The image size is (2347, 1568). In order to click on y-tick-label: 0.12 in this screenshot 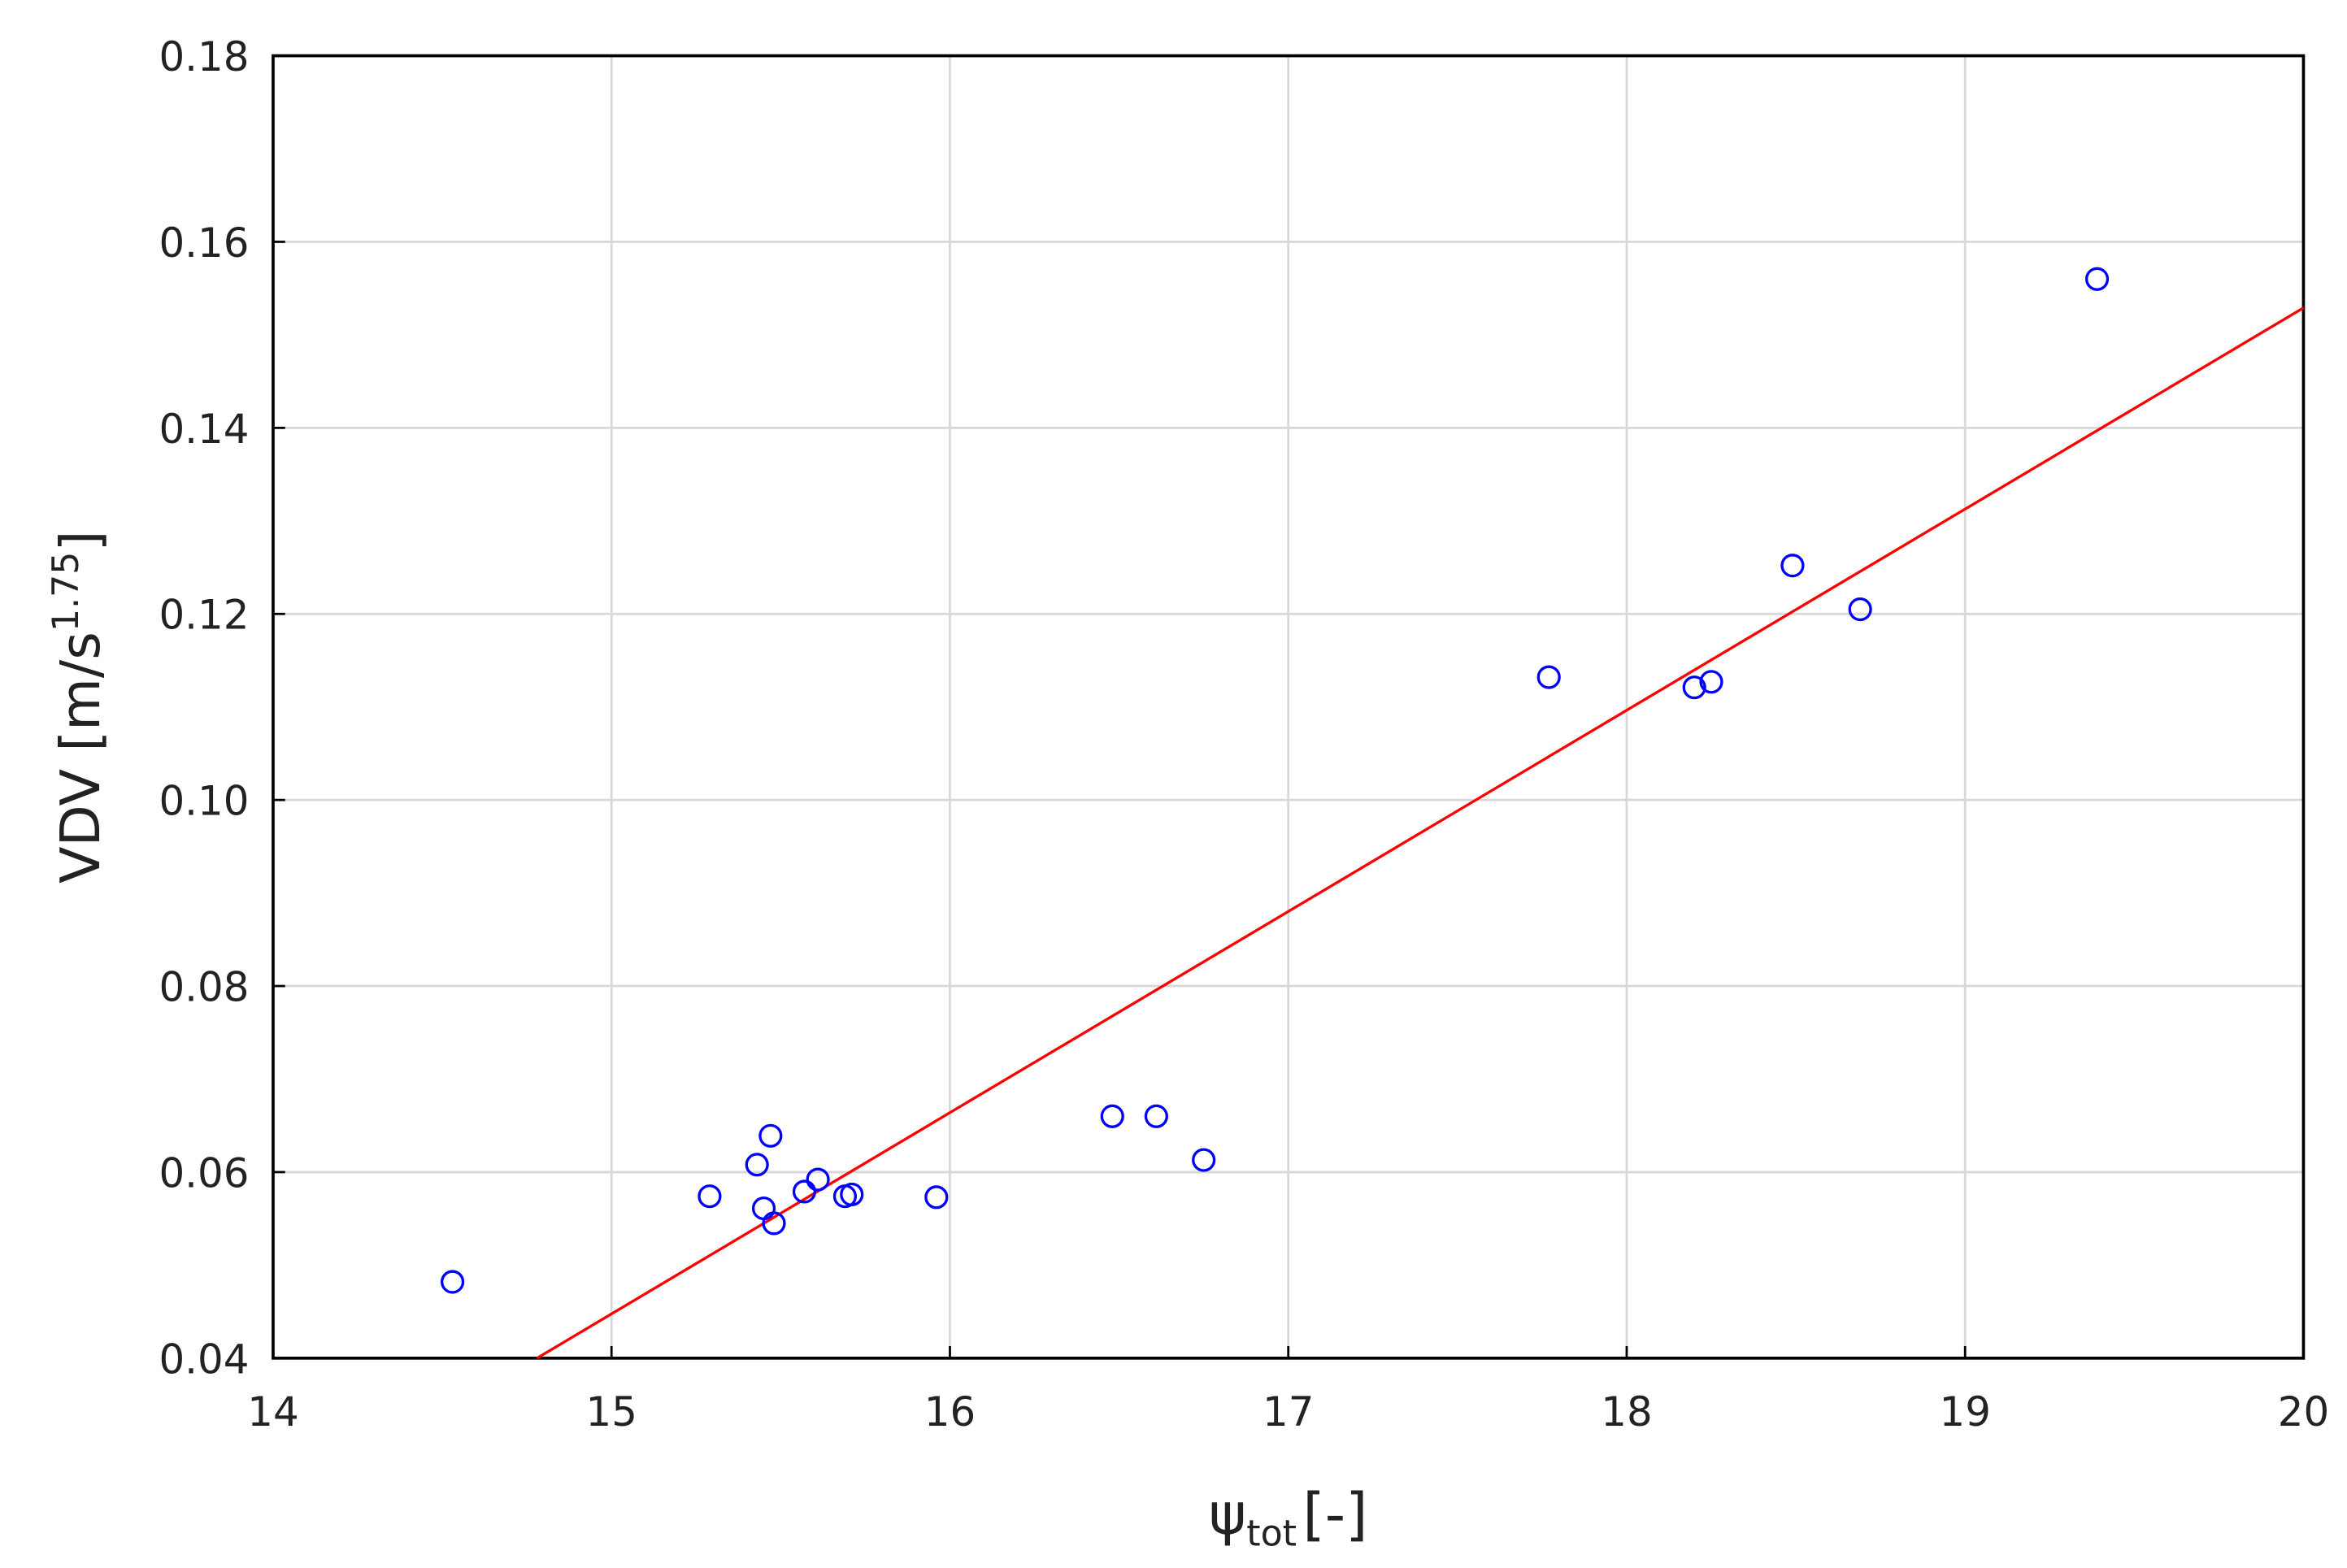, I will do `click(204, 615)`.